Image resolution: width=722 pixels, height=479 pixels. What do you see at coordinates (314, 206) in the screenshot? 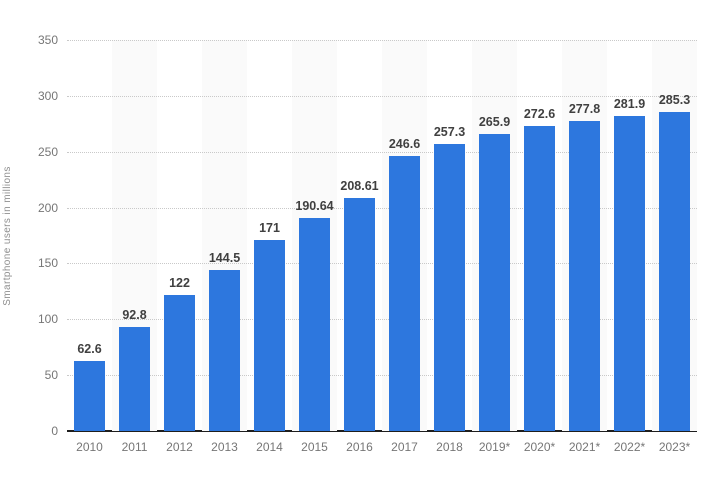
I see `bar-value-2015: 190.64` at bounding box center [314, 206].